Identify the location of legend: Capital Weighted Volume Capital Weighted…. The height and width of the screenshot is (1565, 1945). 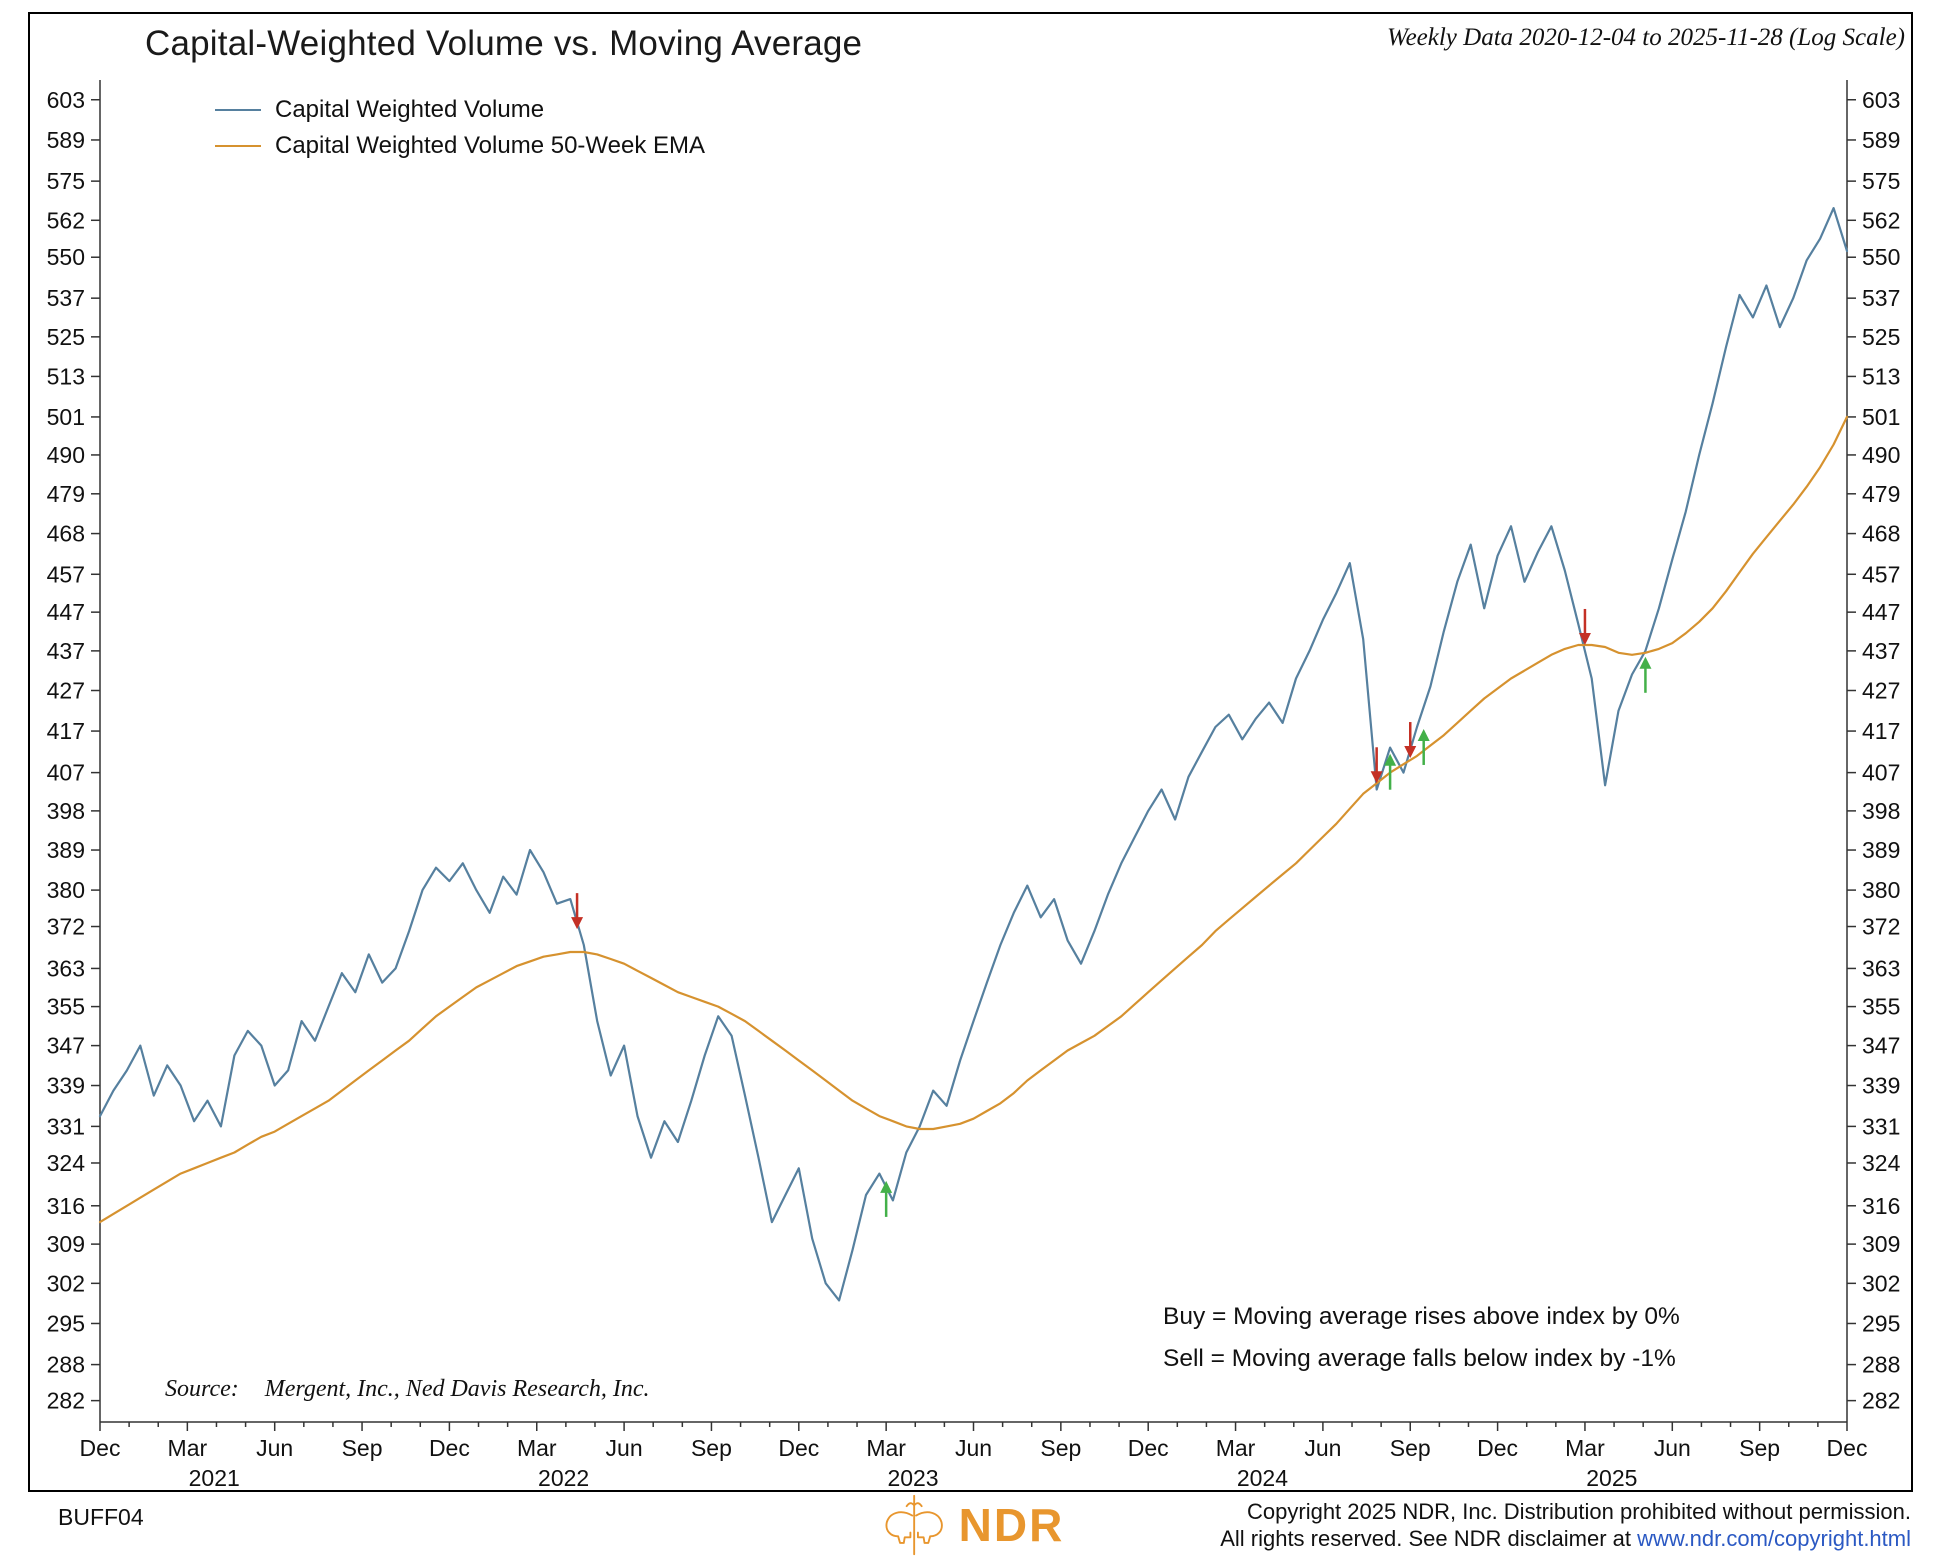
(460, 128).